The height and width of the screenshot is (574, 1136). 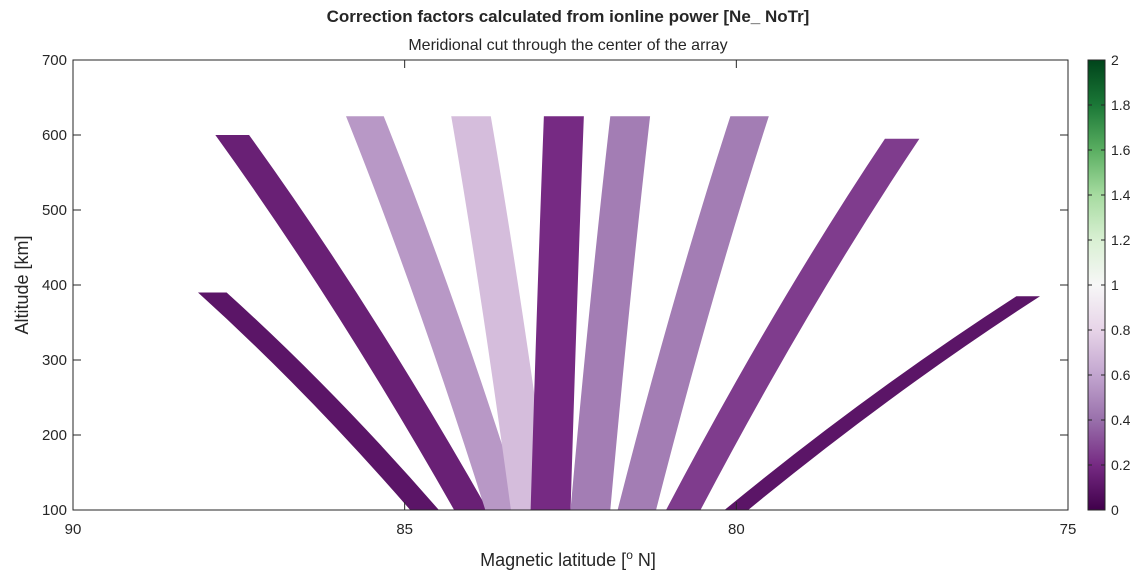 I want to click on colorbar-tick-label: 1.6, so click(x=1121, y=150).